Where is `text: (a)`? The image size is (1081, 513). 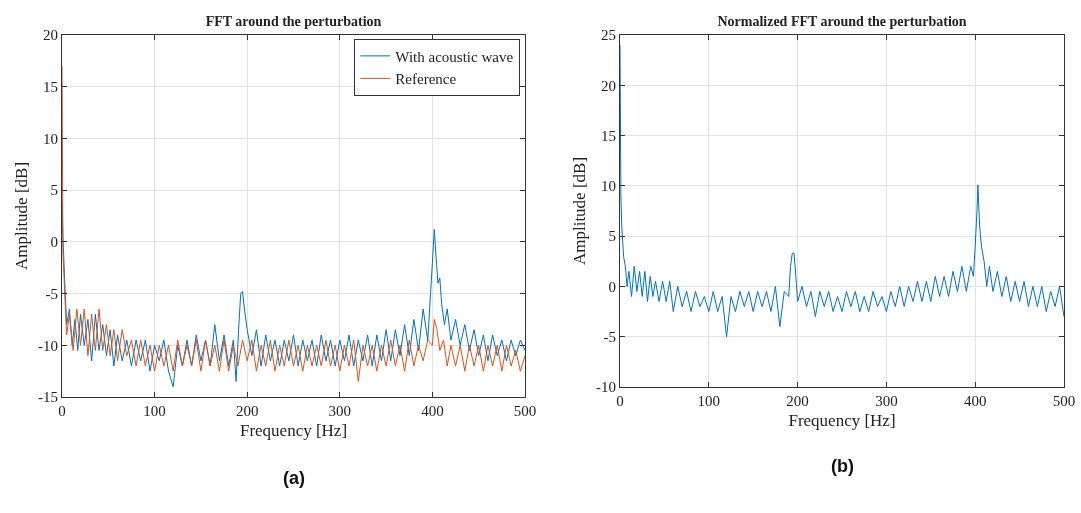
text: (a) is located at coordinates (294, 478).